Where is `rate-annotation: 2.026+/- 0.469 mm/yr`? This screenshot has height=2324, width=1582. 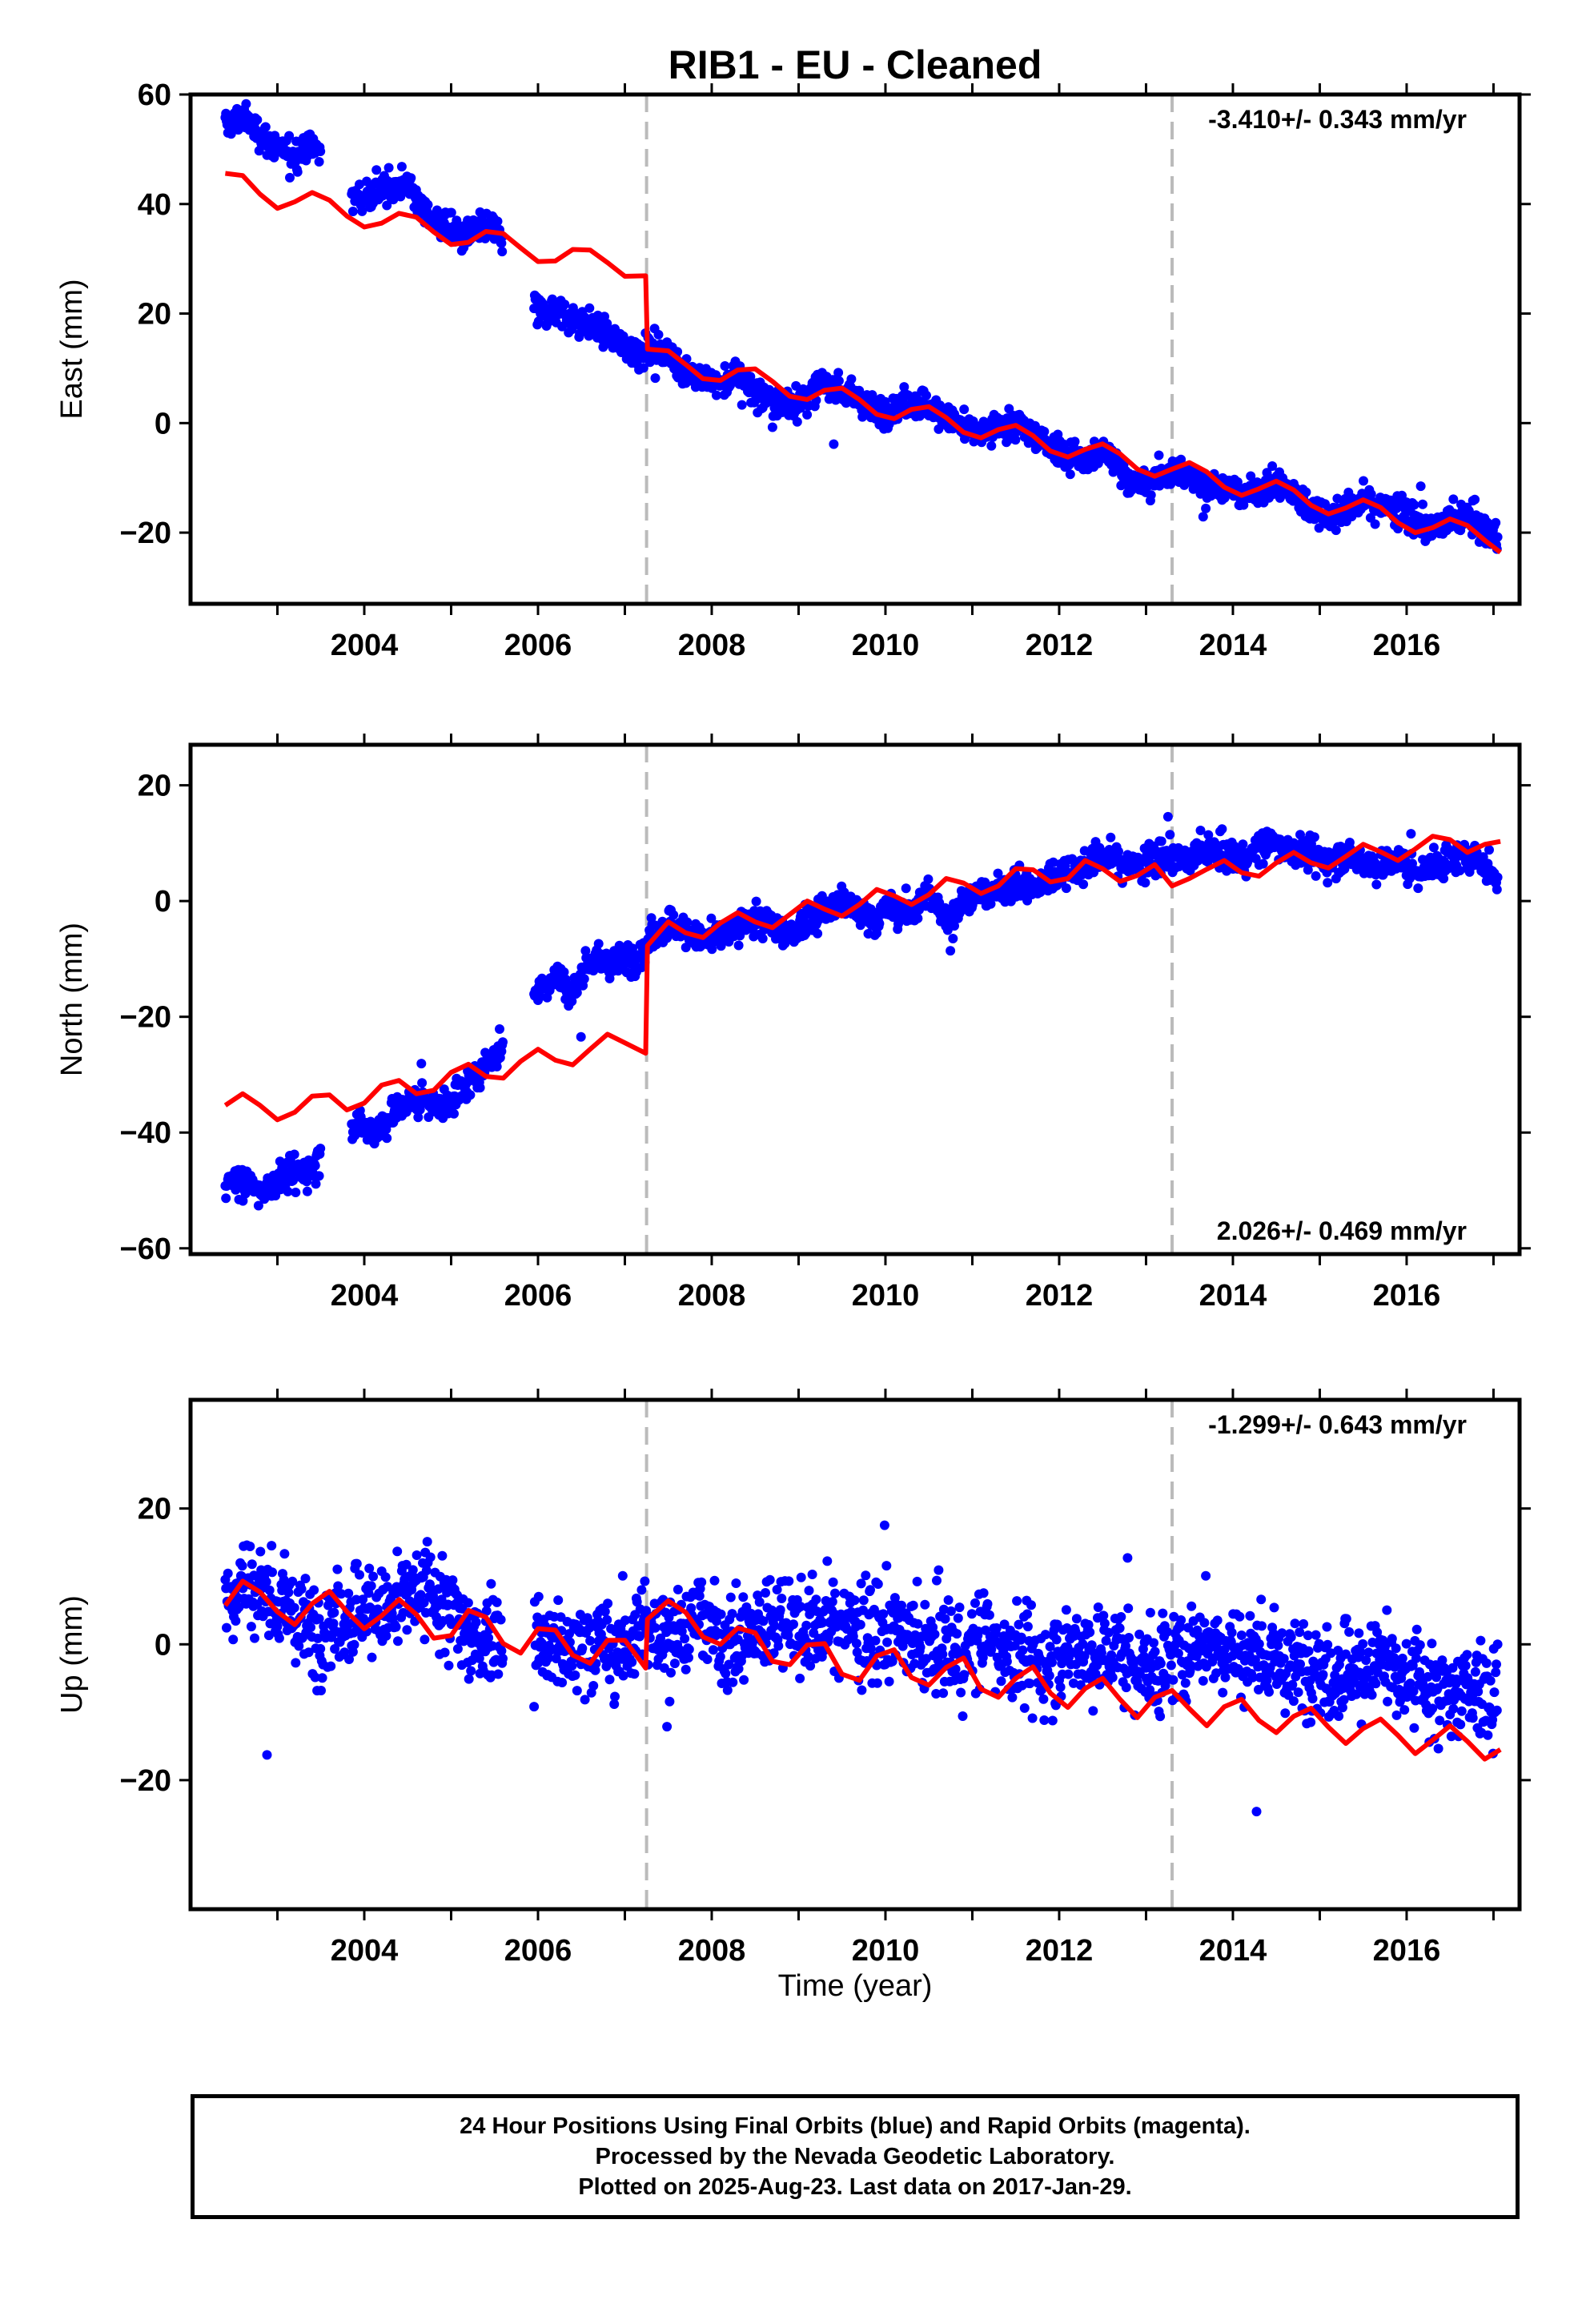 rate-annotation: 2.026+/- 0.469 mm/yr is located at coordinates (1342, 1230).